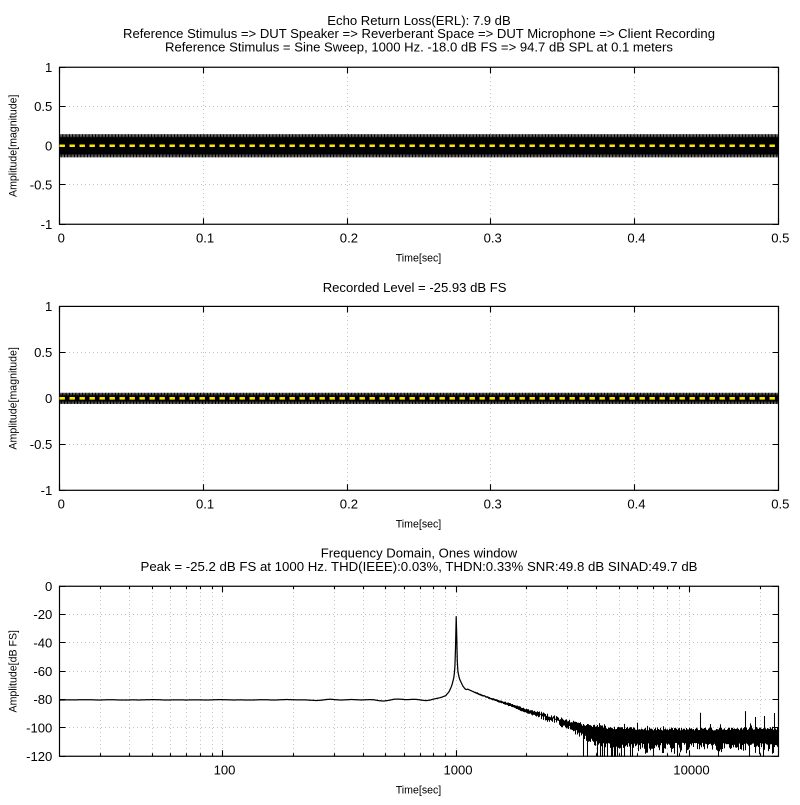 This screenshot has height=805, width=800. I want to click on svg-text: 100, so click(225, 770).